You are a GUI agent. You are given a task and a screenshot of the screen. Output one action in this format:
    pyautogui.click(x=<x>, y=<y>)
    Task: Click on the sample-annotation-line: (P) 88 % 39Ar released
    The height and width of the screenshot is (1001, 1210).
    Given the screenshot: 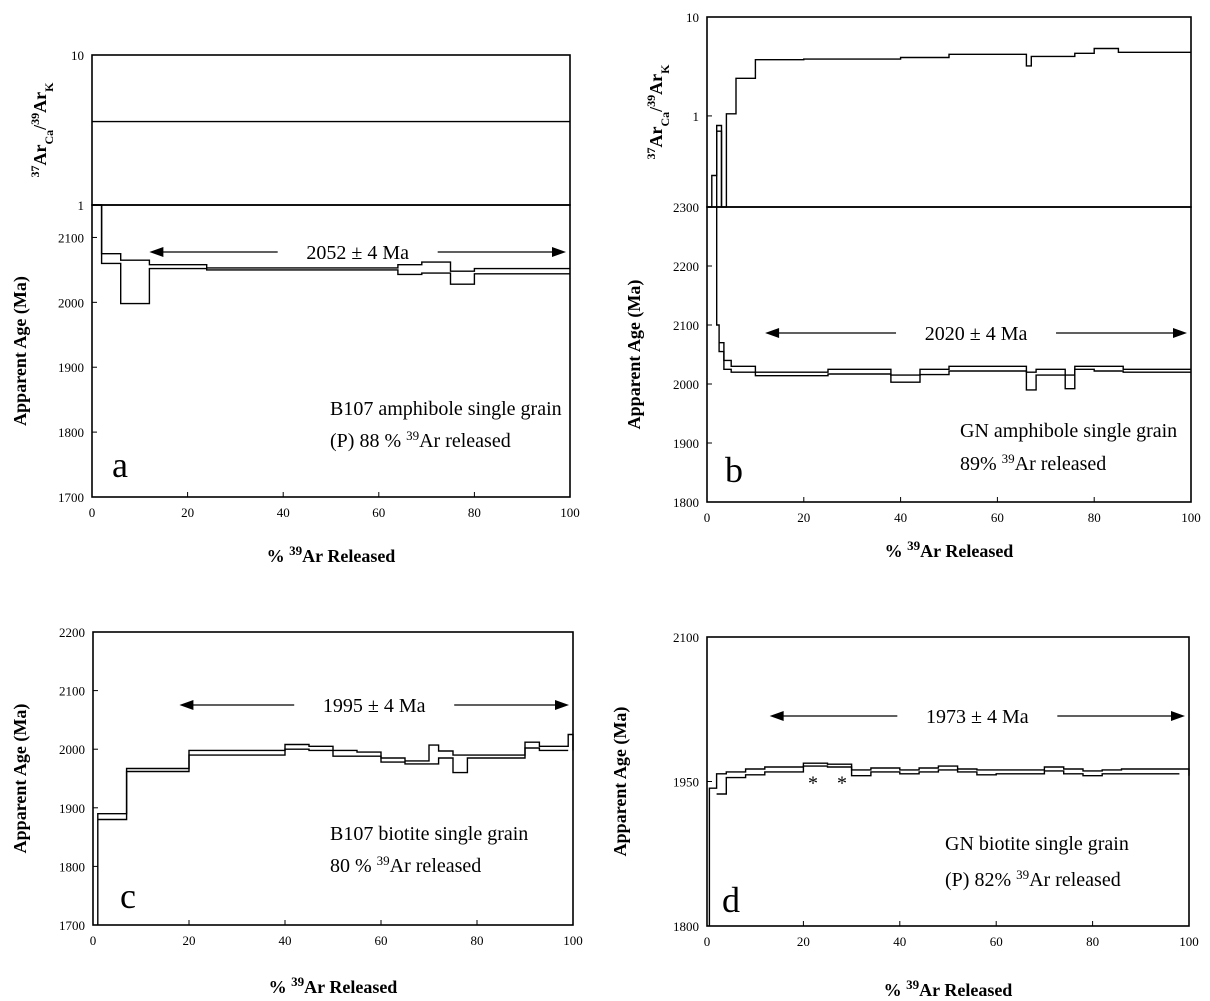 What is the action you would take?
    pyautogui.click(x=420, y=440)
    